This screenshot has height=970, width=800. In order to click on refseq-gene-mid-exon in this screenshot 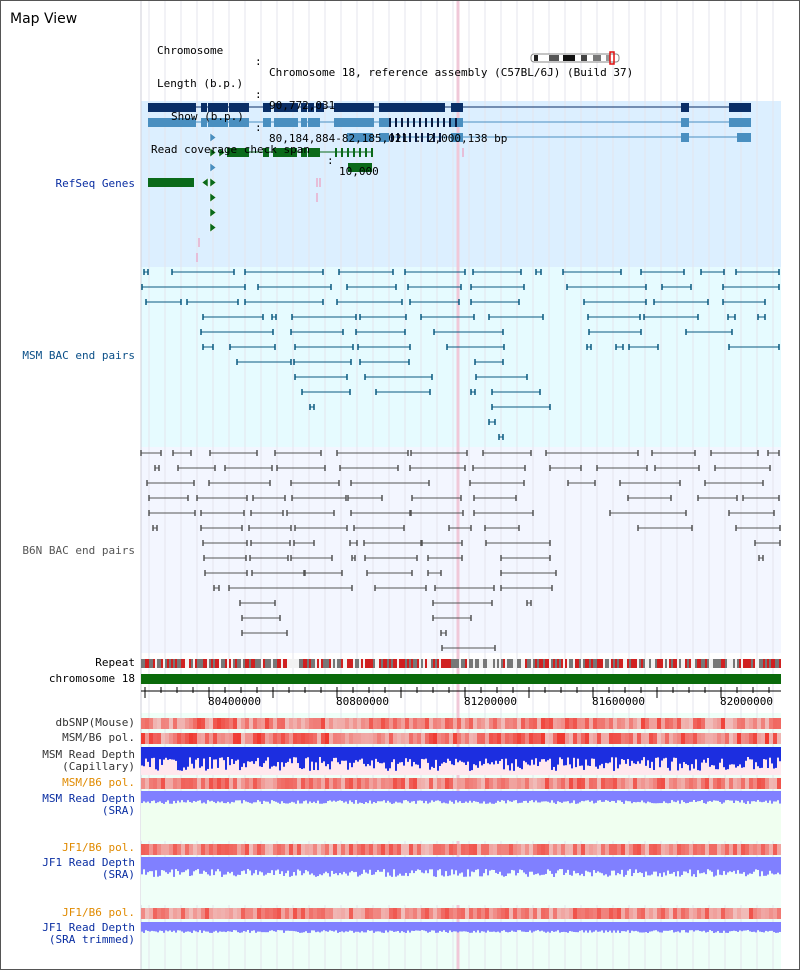, I will do `click(218, 122)`.